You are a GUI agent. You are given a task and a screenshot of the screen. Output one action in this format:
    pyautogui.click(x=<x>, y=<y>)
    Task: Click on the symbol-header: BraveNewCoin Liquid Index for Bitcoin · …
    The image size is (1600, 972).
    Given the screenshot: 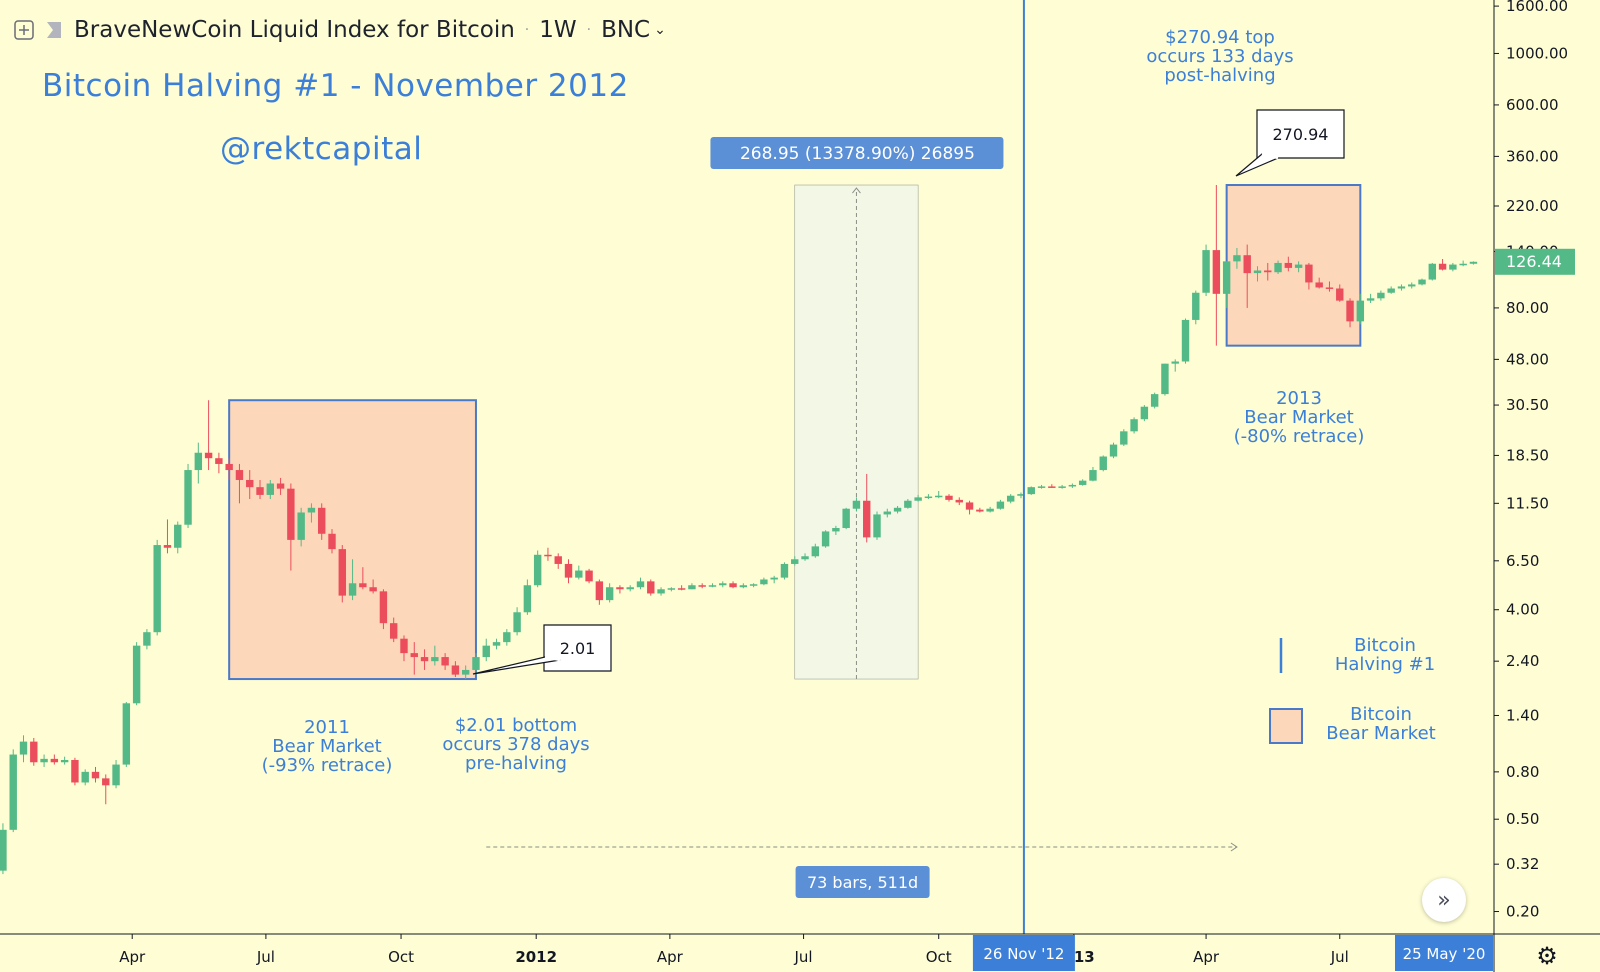 What is the action you would take?
    pyautogui.click(x=340, y=30)
    